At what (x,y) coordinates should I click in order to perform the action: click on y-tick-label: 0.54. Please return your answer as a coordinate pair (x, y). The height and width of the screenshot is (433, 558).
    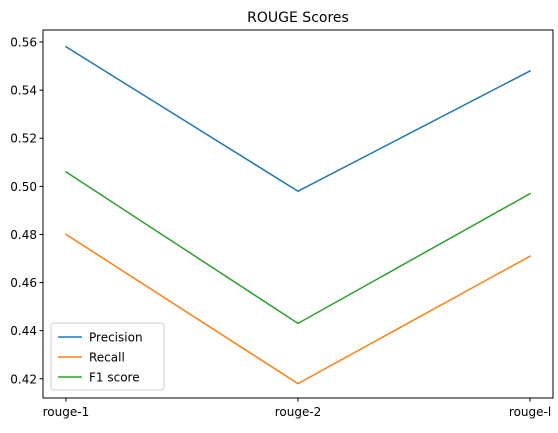
    Looking at the image, I should click on (23, 91).